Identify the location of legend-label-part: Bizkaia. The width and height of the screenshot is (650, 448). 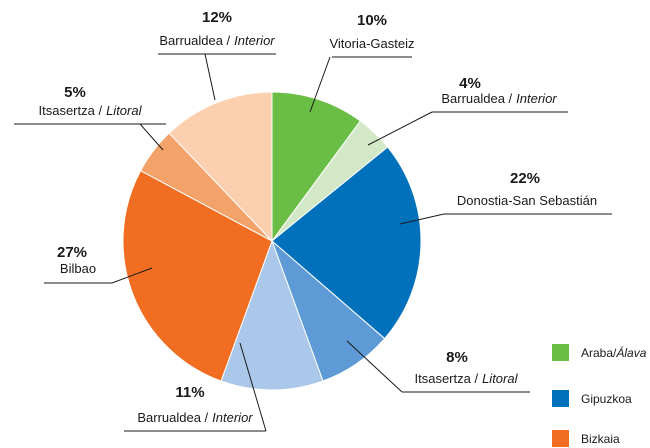
(600, 439).